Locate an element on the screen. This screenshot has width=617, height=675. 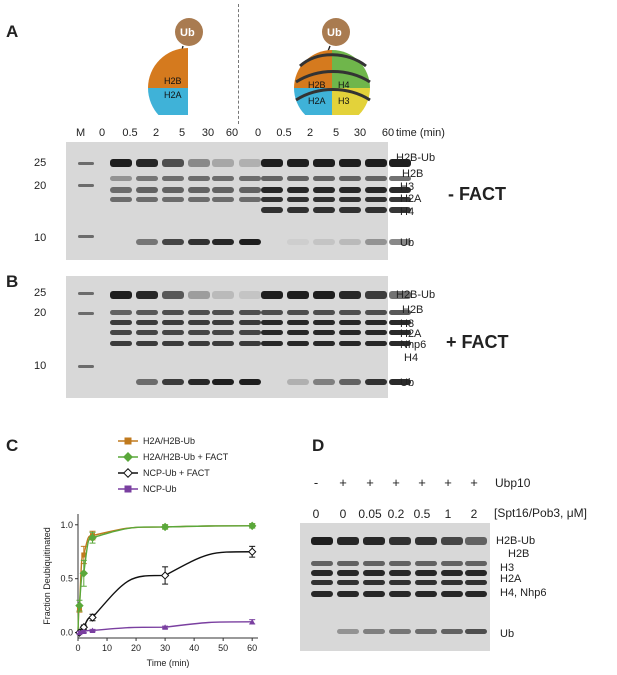
concentration-value: 0.05 is located at coordinates (370, 514).